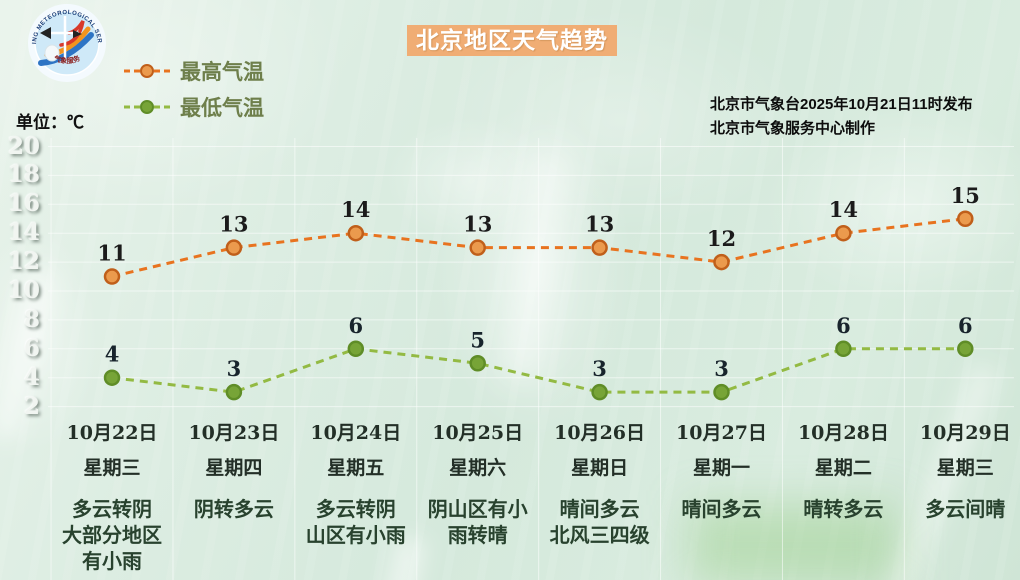 Image resolution: width=1020 pixels, height=580 pixels. What do you see at coordinates (52, 53) in the screenshot?
I see `logo-radar-dome` at bounding box center [52, 53].